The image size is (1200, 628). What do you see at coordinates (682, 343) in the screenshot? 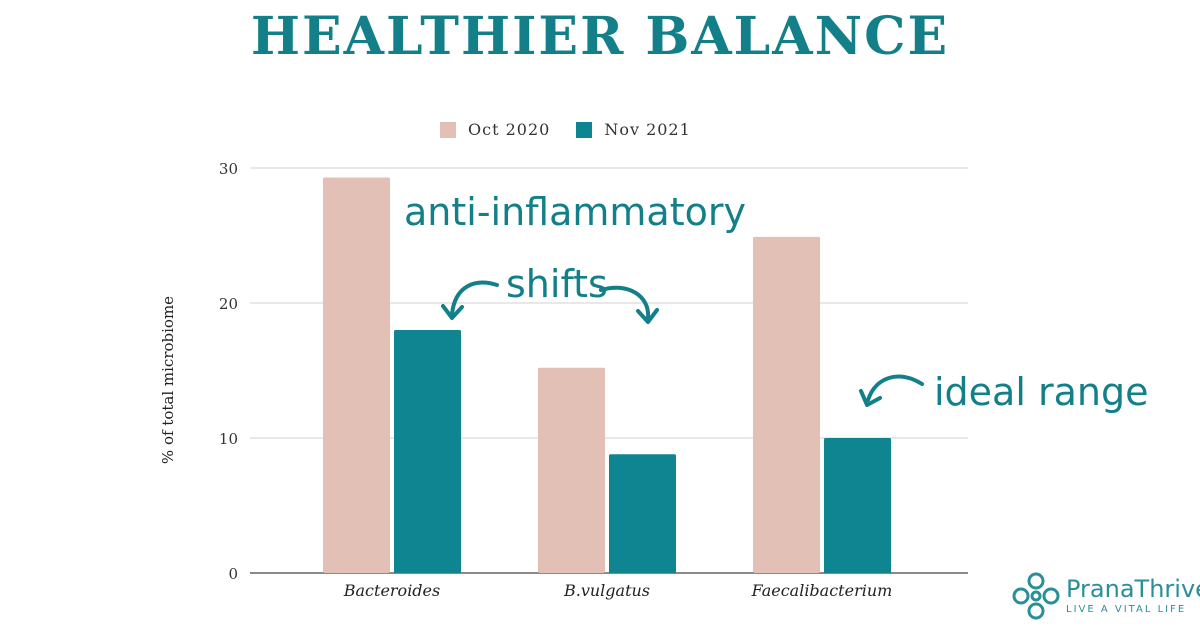
I see `annotation-arrows` at bounding box center [682, 343].